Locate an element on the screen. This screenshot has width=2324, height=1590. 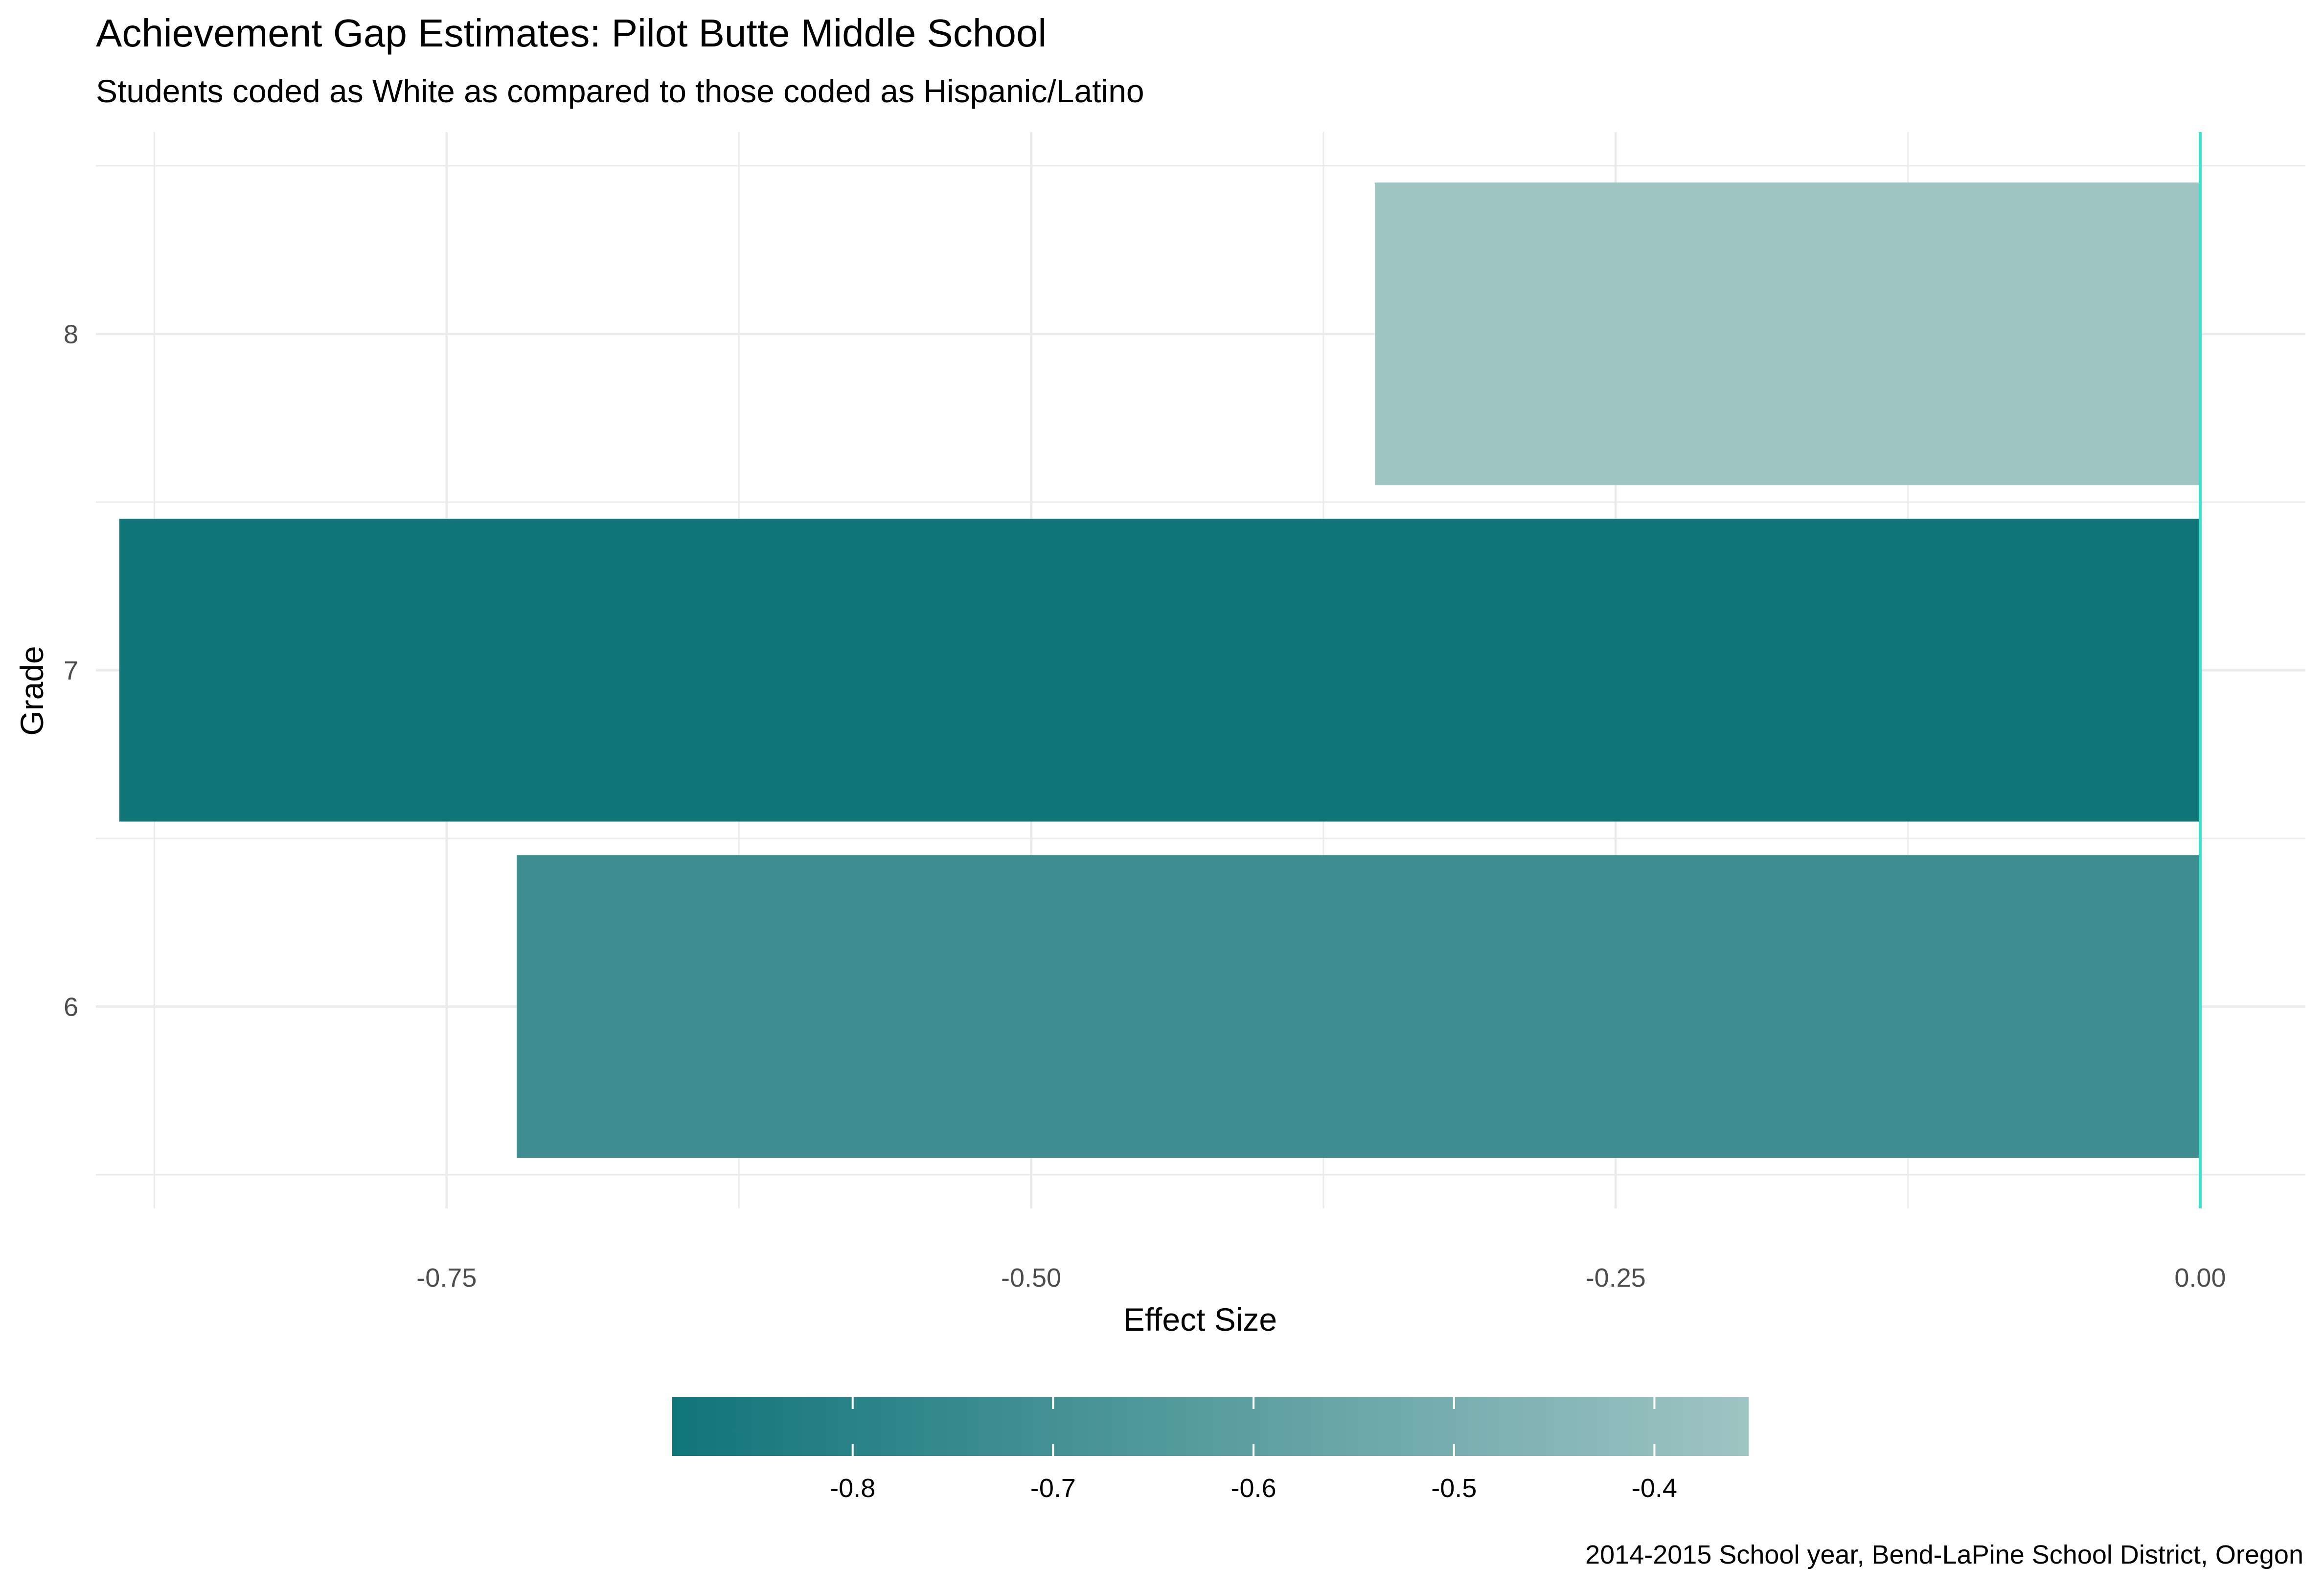
colorbar-tick-label: -0.5 is located at coordinates (1454, 1489).